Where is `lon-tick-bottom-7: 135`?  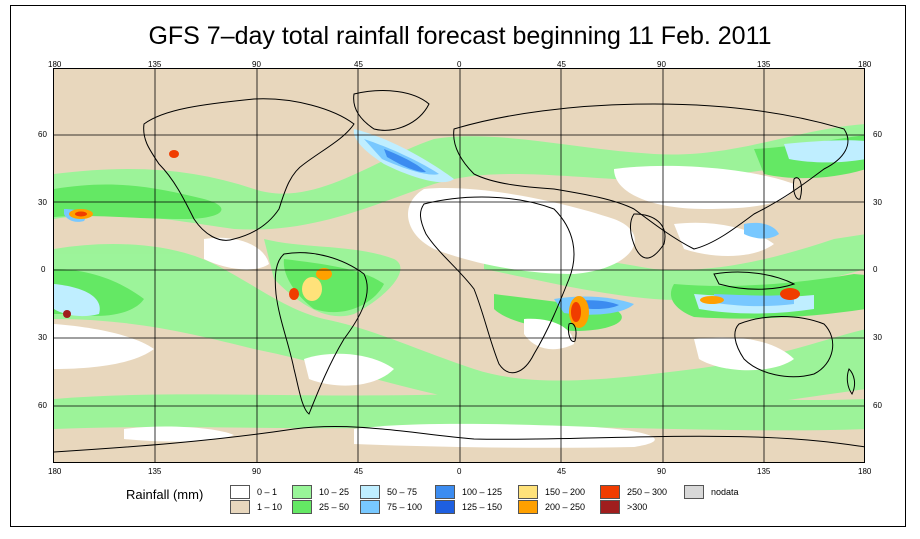 lon-tick-bottom-7: 135 is located at coordinates (764, 471).